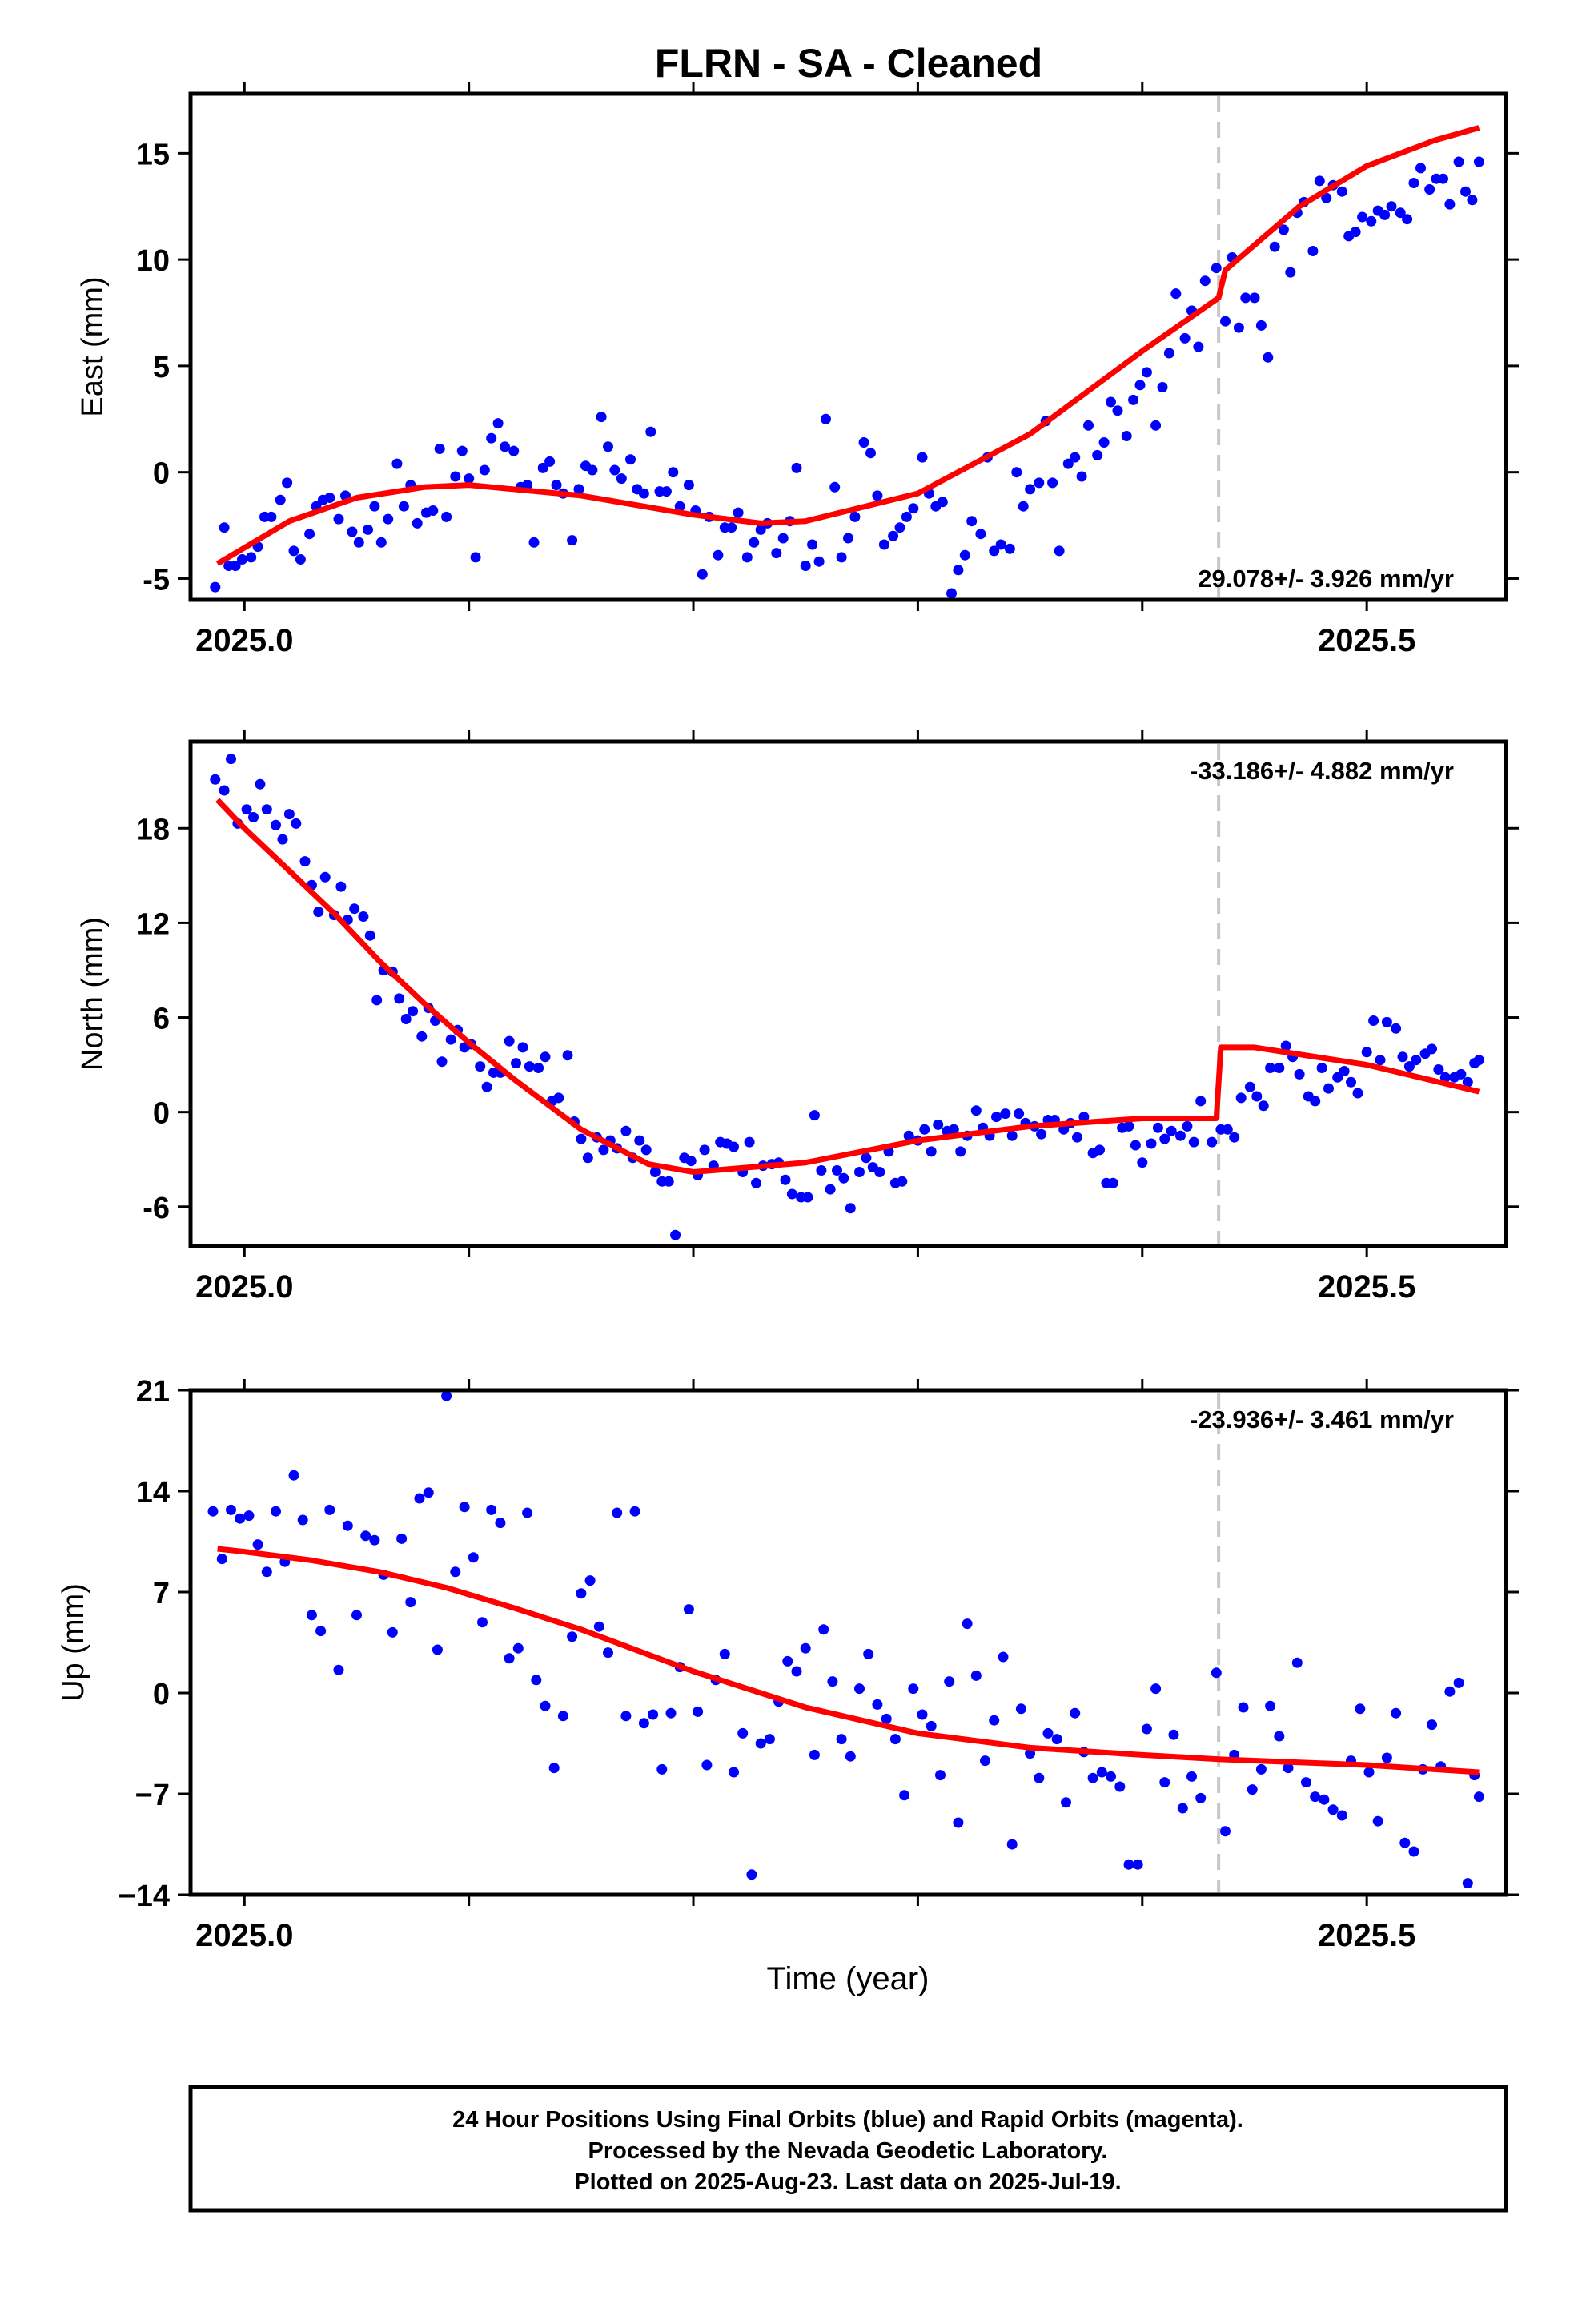 The width and height of the screenshot is (1582, 2324). I want to click on up-y-tick-label: 21, so click(153, 1392).